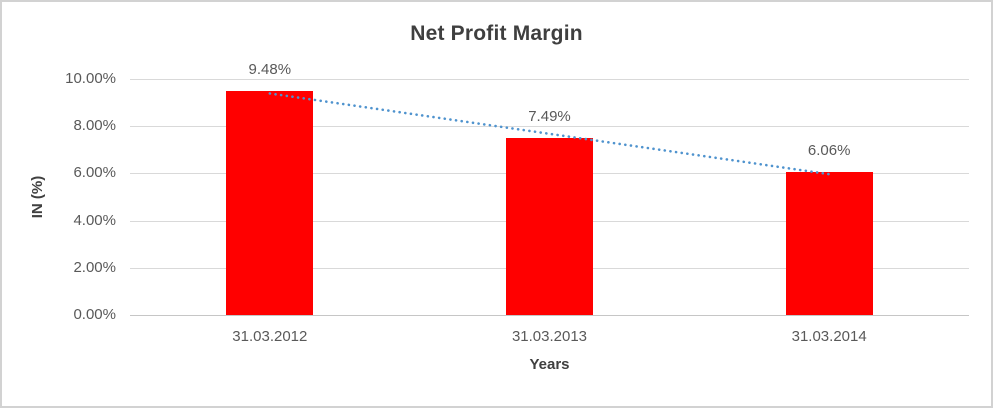 The height and width of the screenshot is (408, 993). I want to click on y-tick-label: 4.00%, so click(94, 220).